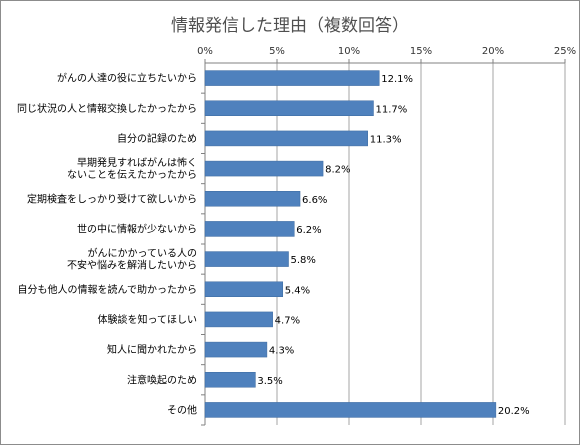 This screenshot has height=445, width=580. Describe the element at coordinates (287, 320) in the screenshot. I see `data-label: 4.7%` at that location.